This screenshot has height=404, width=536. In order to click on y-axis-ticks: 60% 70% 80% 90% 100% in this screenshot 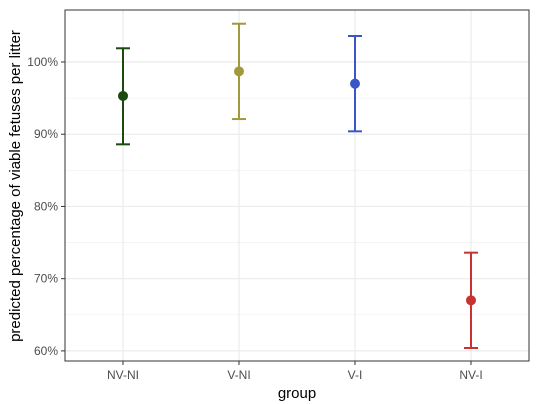, I will do `click(46, 206)`.